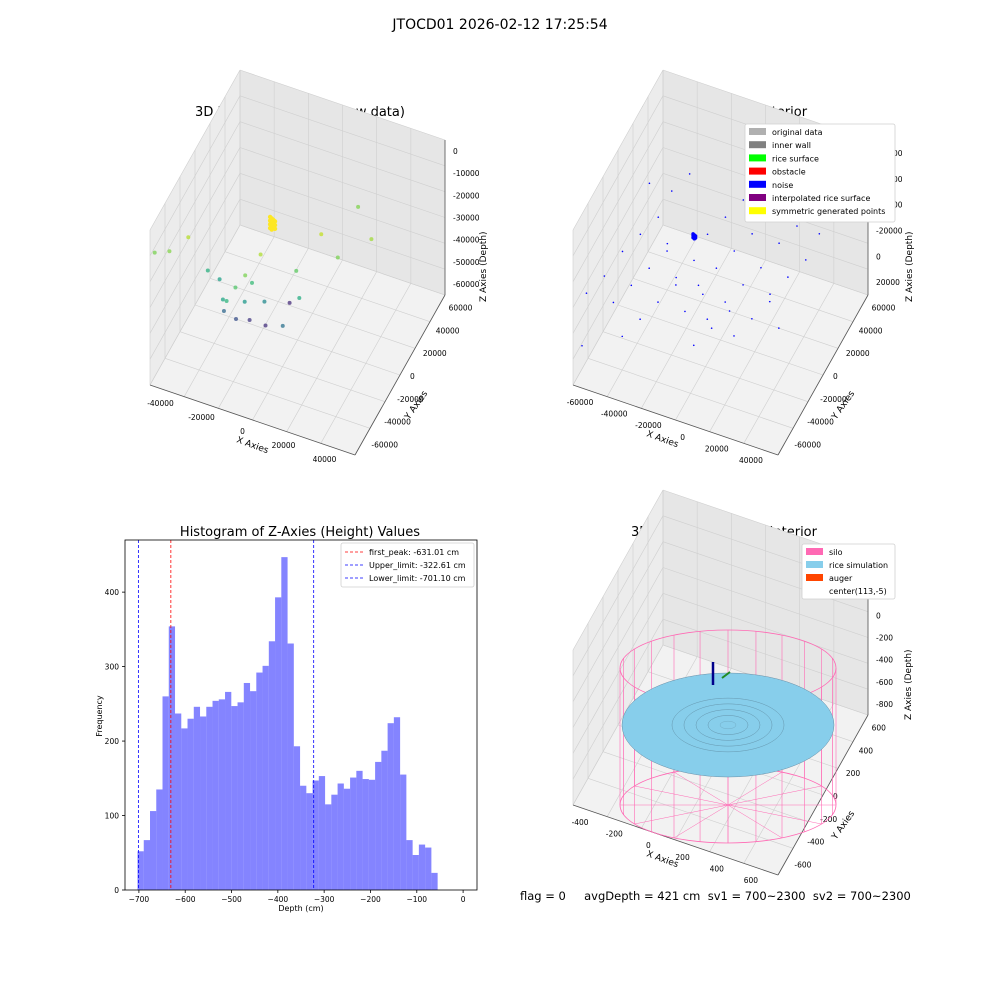  I want to click on legend-label: auger, so click(841, 578).